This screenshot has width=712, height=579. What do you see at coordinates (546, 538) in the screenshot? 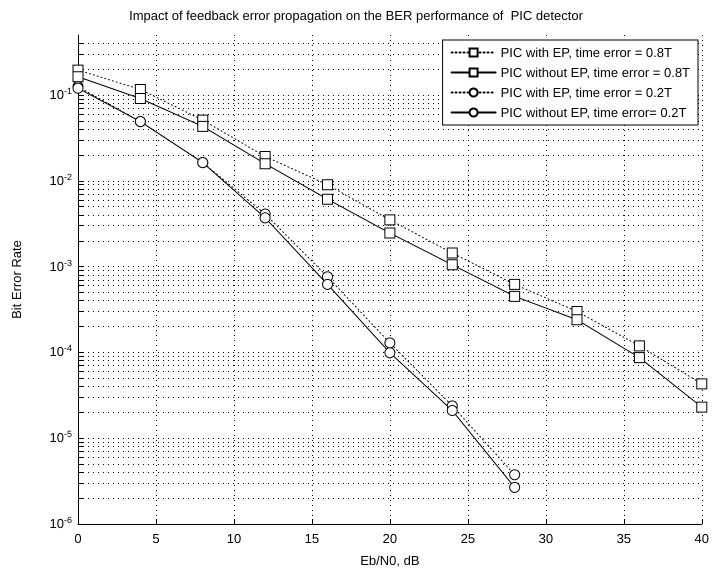
I see `x-tick-label: 30` at bounding box center [546, 538].